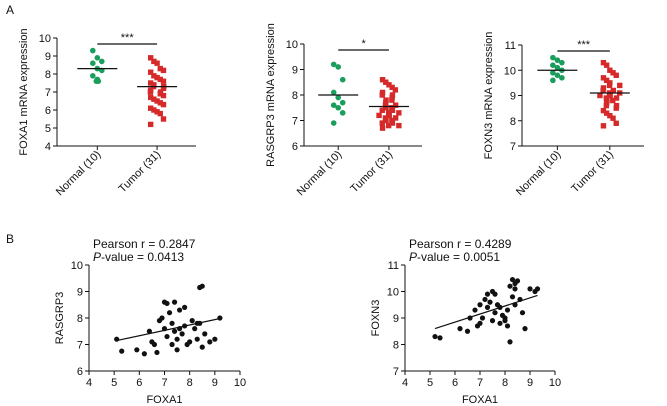  I want to click on x-tick-label: 6, so click(139, 383).